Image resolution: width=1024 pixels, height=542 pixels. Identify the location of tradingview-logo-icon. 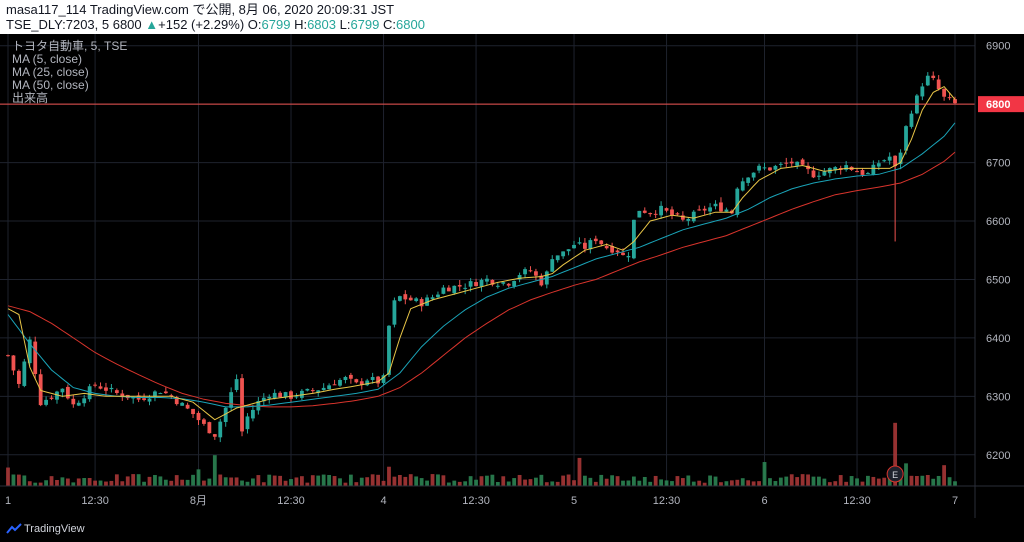
(14, 528).